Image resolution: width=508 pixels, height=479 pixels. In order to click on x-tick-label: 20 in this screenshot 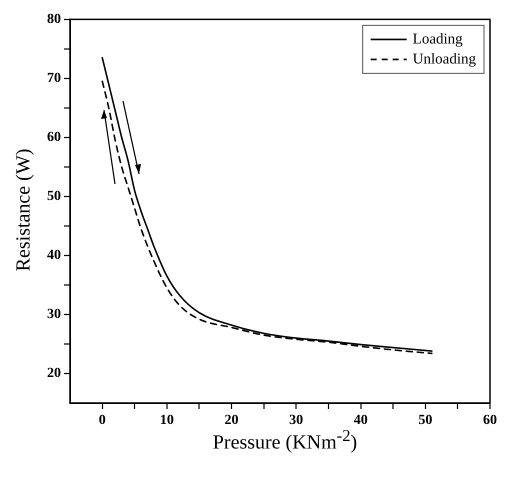, I will do `click(231, 420)`.